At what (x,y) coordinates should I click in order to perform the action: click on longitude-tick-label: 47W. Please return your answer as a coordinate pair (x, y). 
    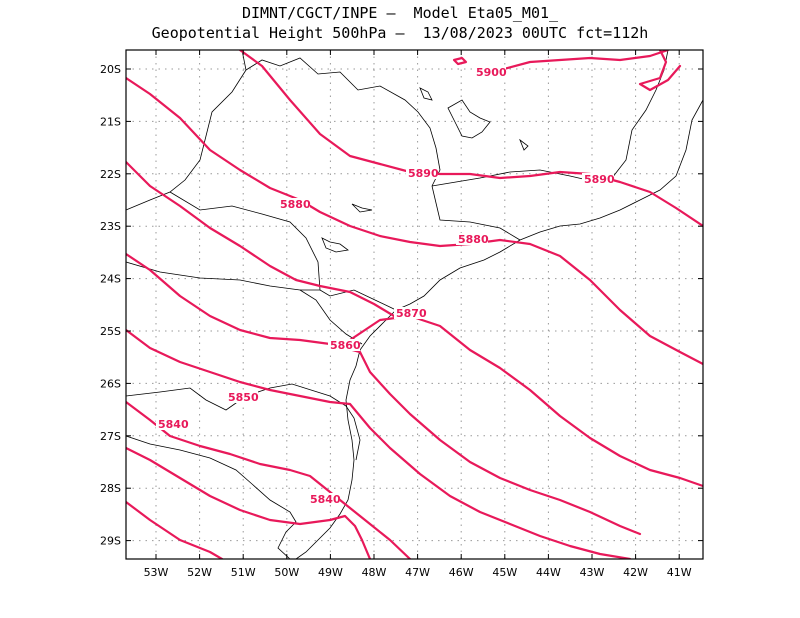
    Looking at the image, I should click on (417, 572).